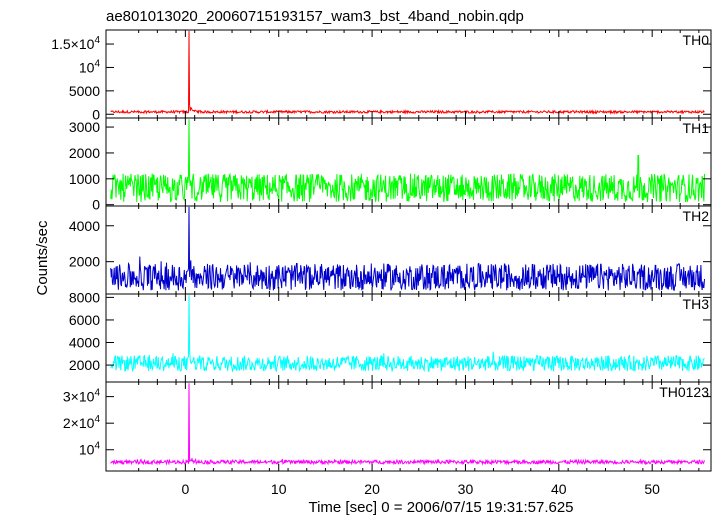 This screenshot has width=717, height=516. Describe the element at coordinates (559, 489) in the screenshot. I see `x-tick-label: 40` at that location.